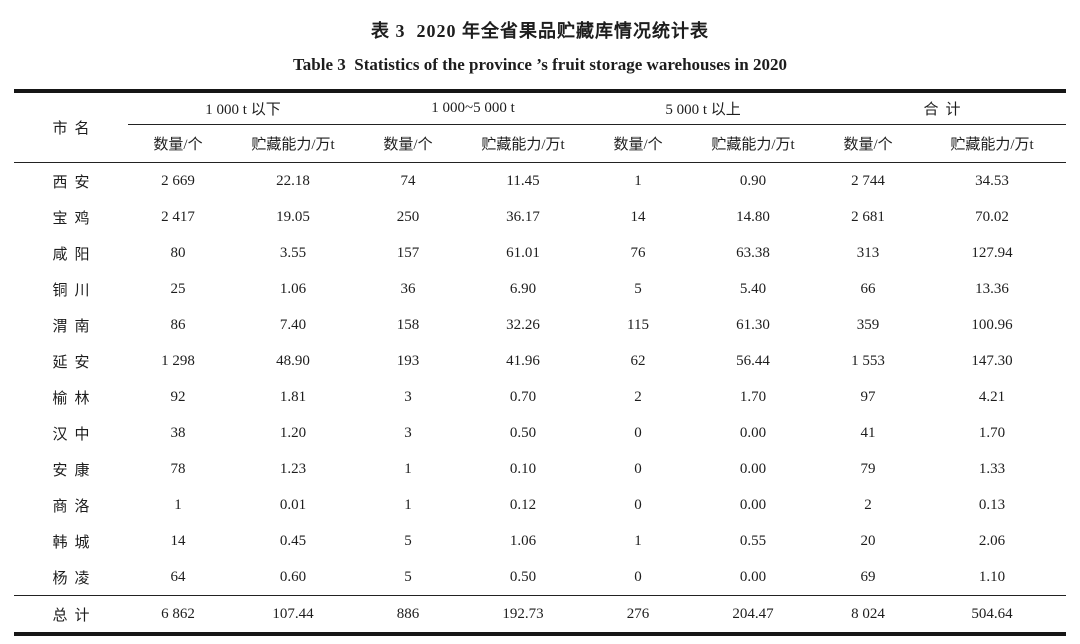 This screenshot has height=644, width=1080. I want to click on value-cell: 63.38, so click(753, 252).